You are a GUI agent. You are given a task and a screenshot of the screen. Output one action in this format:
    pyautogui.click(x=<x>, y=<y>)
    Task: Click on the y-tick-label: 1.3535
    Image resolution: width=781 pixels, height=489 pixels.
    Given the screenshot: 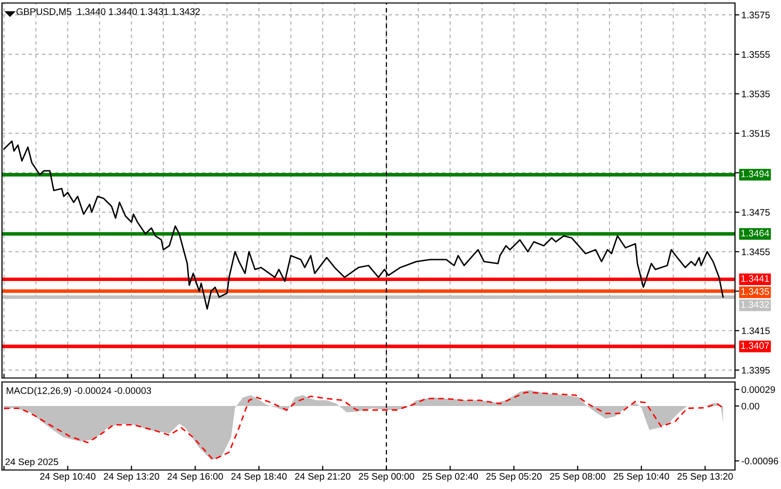 What is the action you would take?
    pyautogui.click(x=756, y=94)
    